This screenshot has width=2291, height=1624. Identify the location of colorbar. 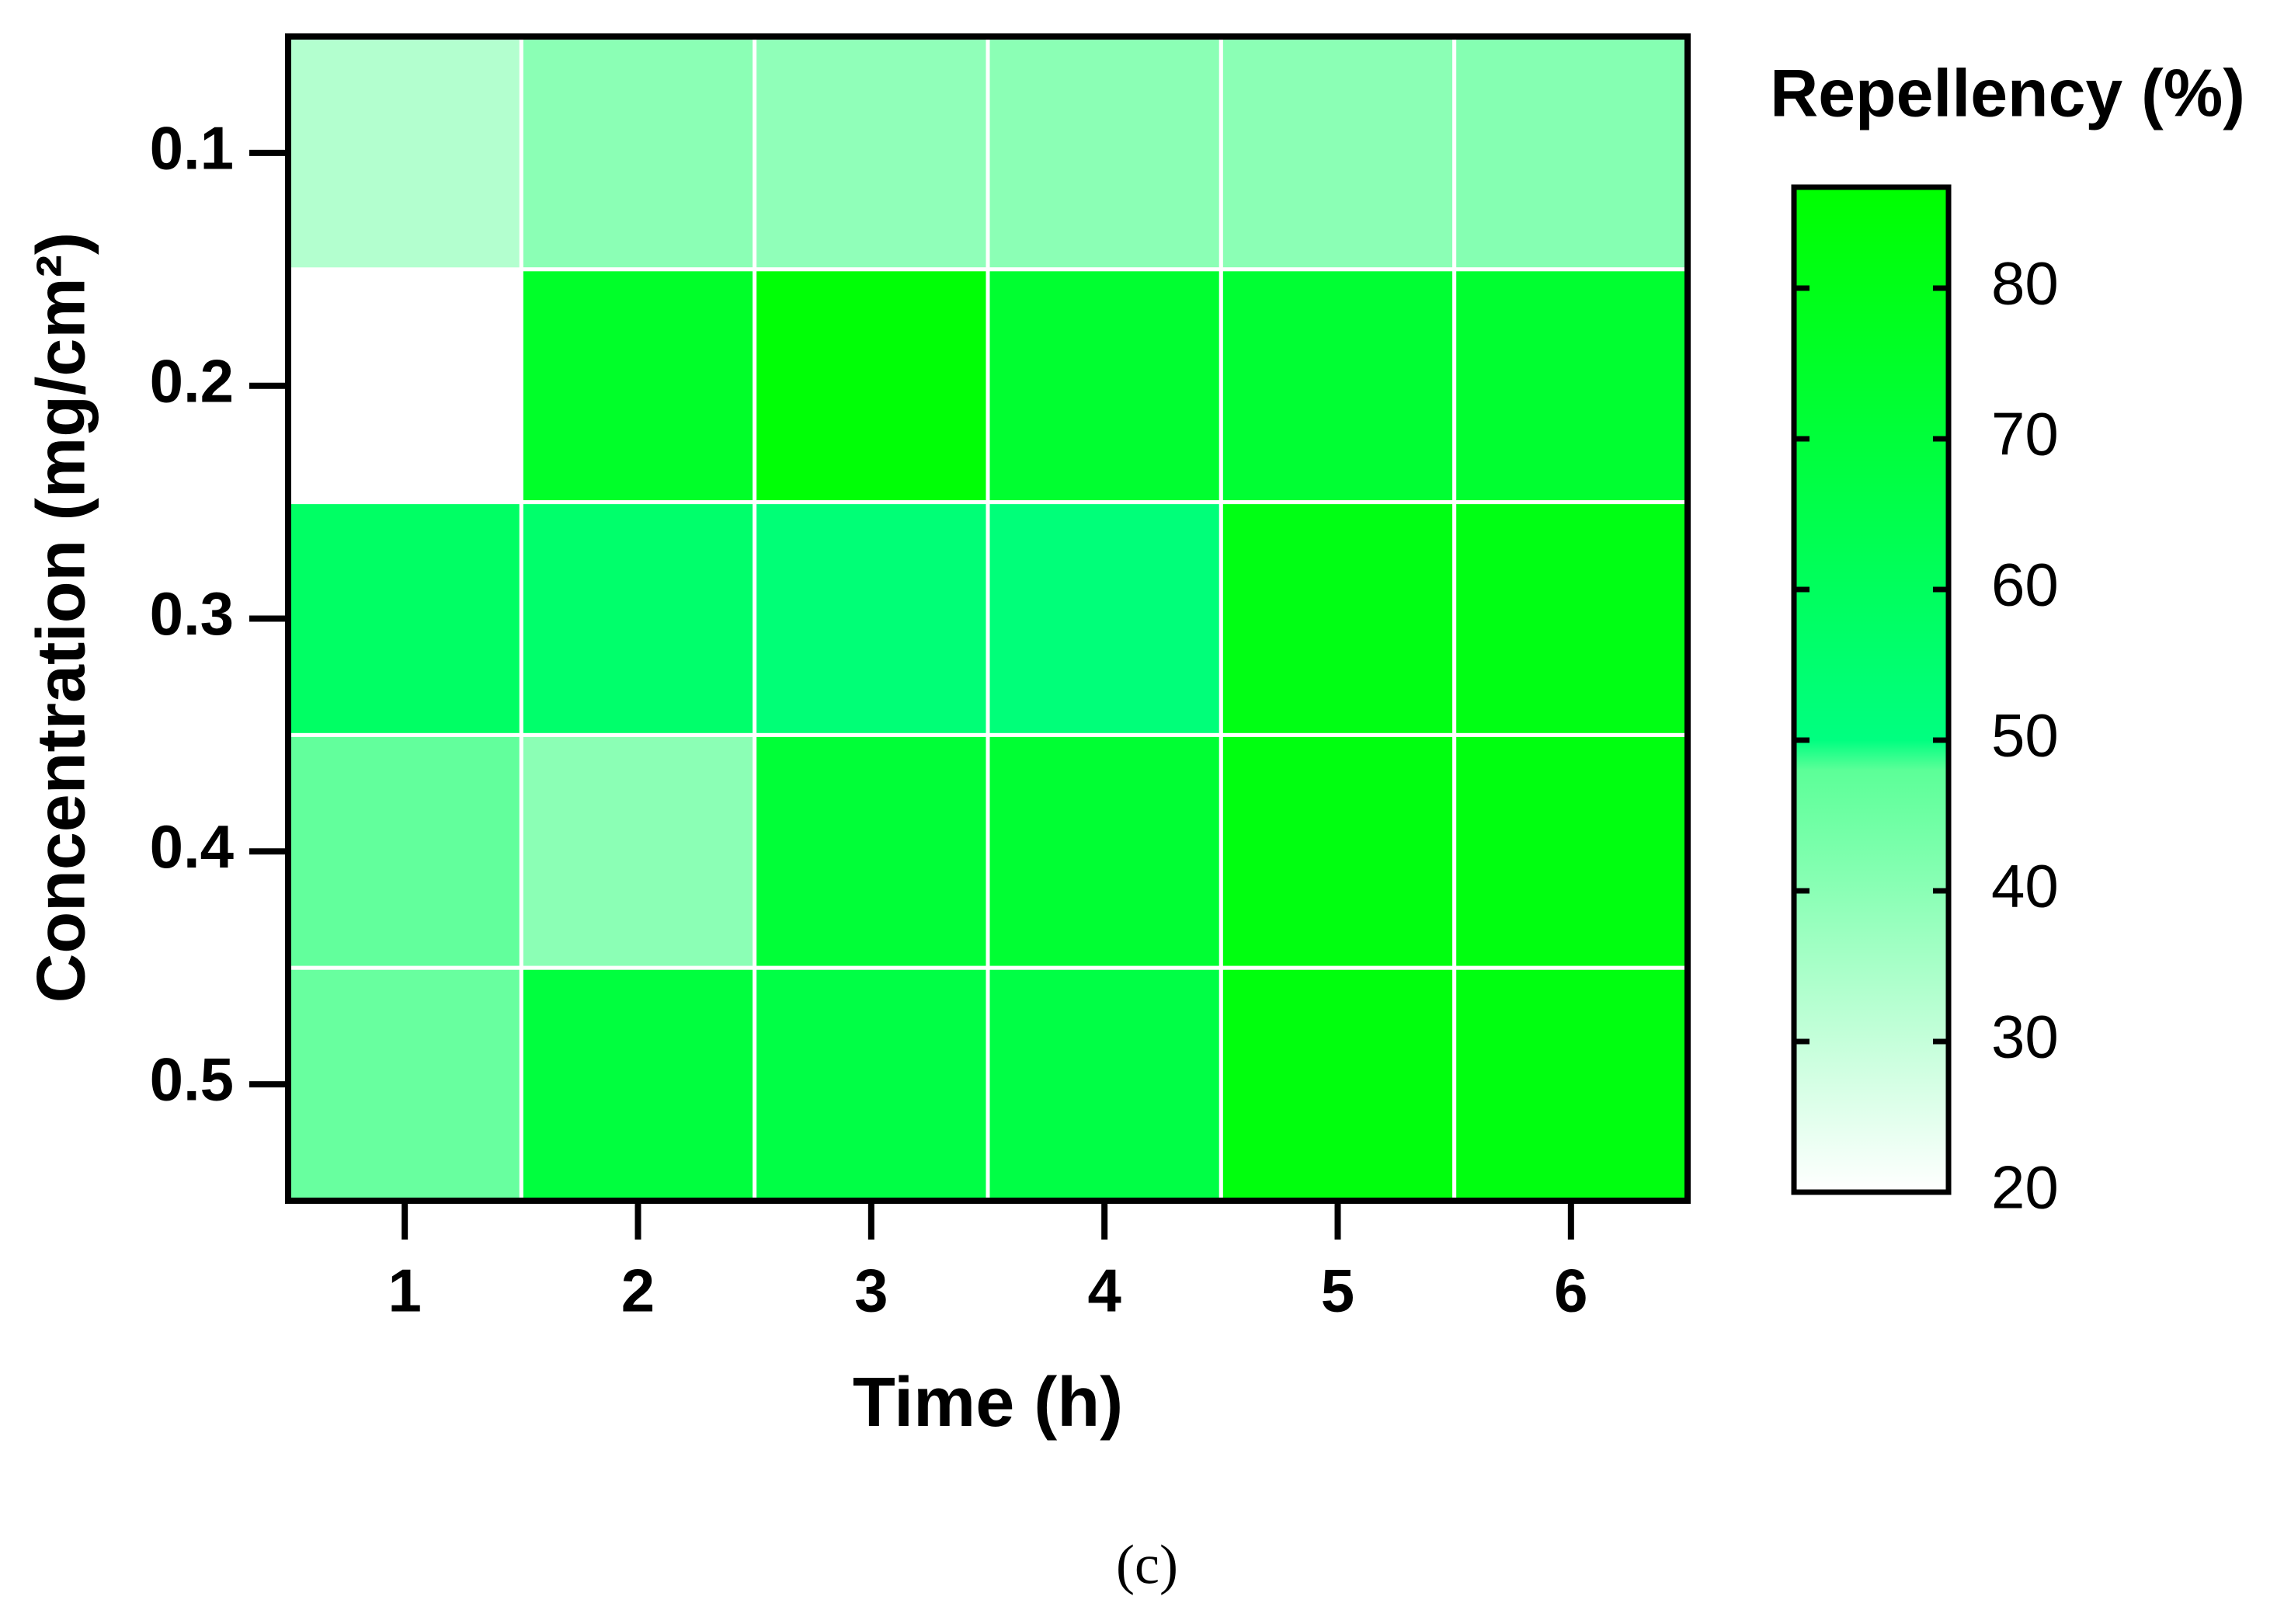
(1871, 689).